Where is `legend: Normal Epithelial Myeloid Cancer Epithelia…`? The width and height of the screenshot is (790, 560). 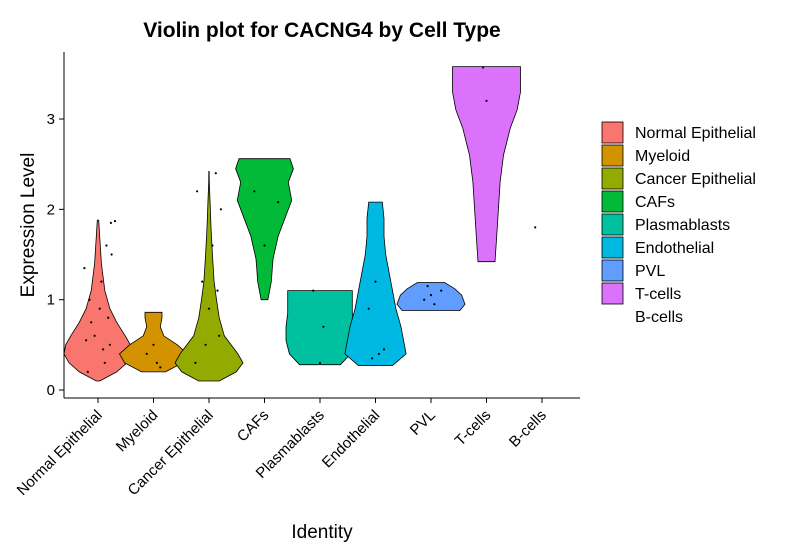
legend: Normal Epithelial Myeloid Cancer Epithelia… is located at coordinates (678, 223).